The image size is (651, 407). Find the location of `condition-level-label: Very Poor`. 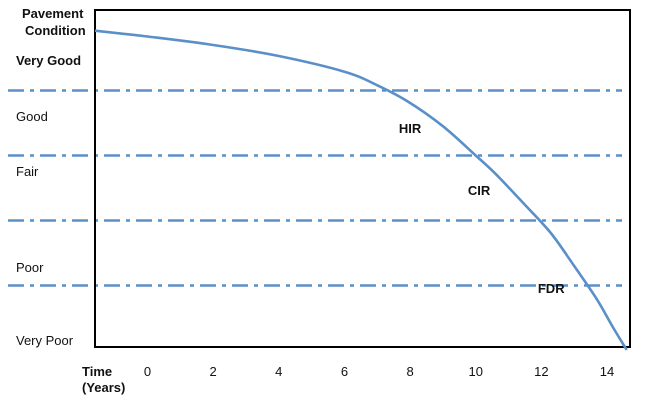

condition-level-label: Very Poor is located at coordinates (45, 340).